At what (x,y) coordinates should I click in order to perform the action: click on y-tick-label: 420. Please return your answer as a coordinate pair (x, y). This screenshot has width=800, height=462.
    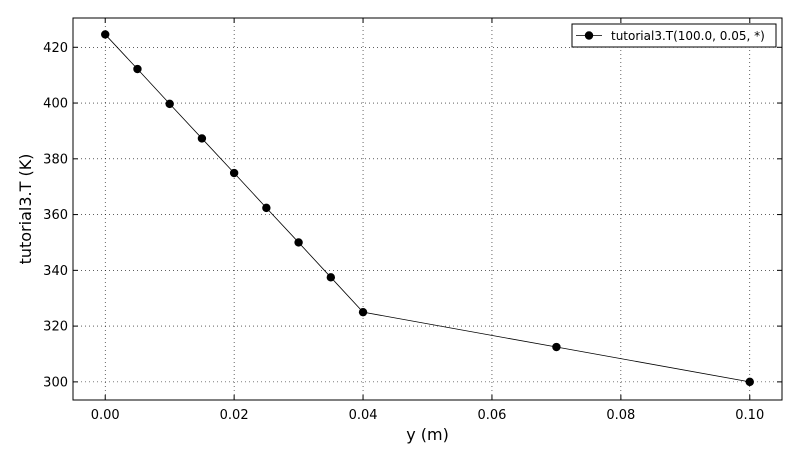
    Looking at the image, I should click on (55, 48).